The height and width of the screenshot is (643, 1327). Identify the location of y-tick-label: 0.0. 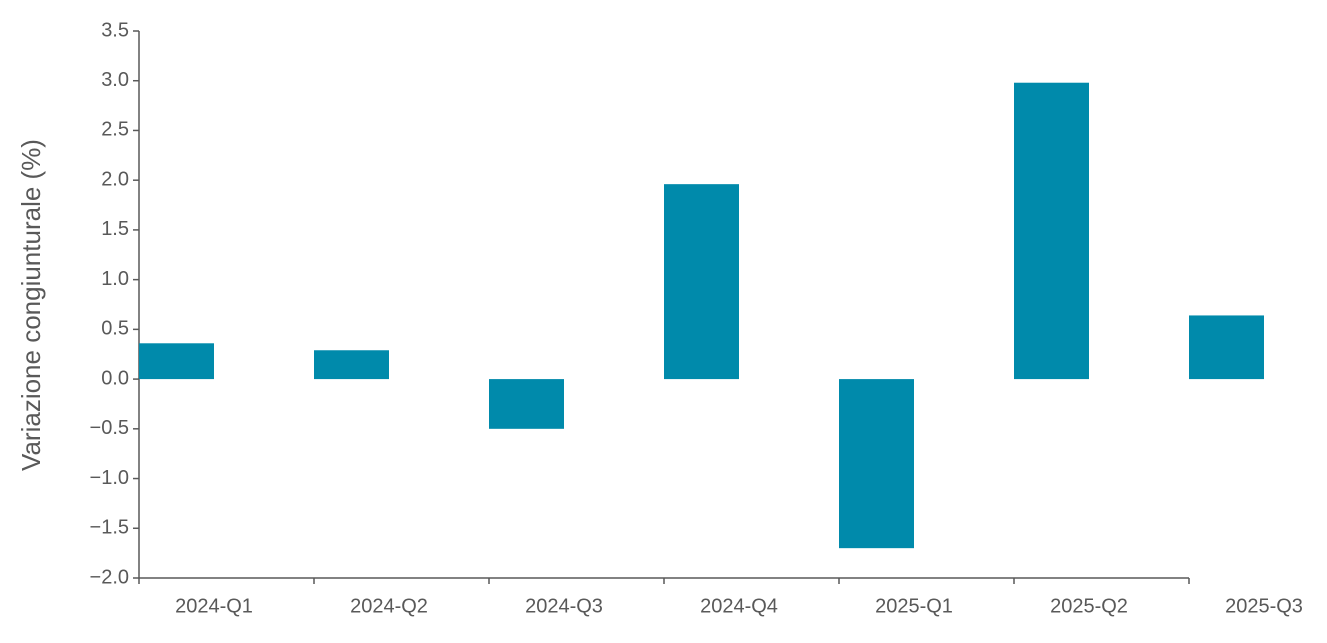
(115, 378).